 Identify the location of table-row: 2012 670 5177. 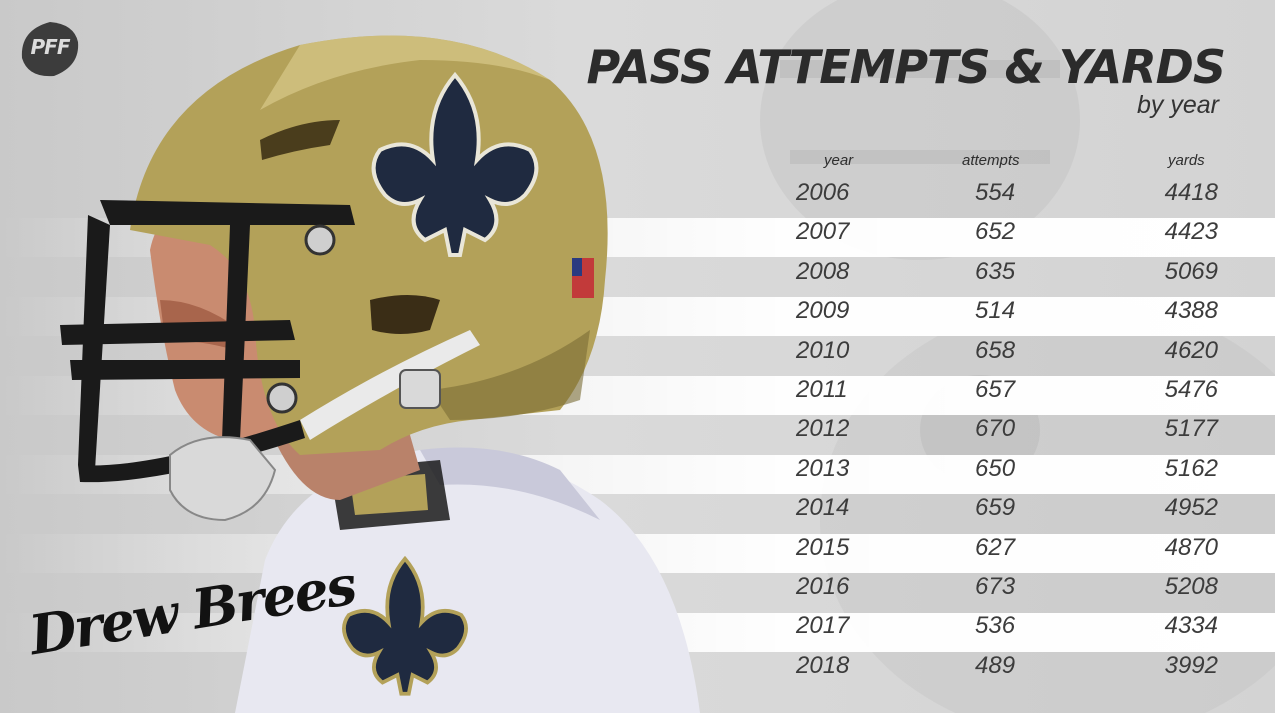
(1020, 434).